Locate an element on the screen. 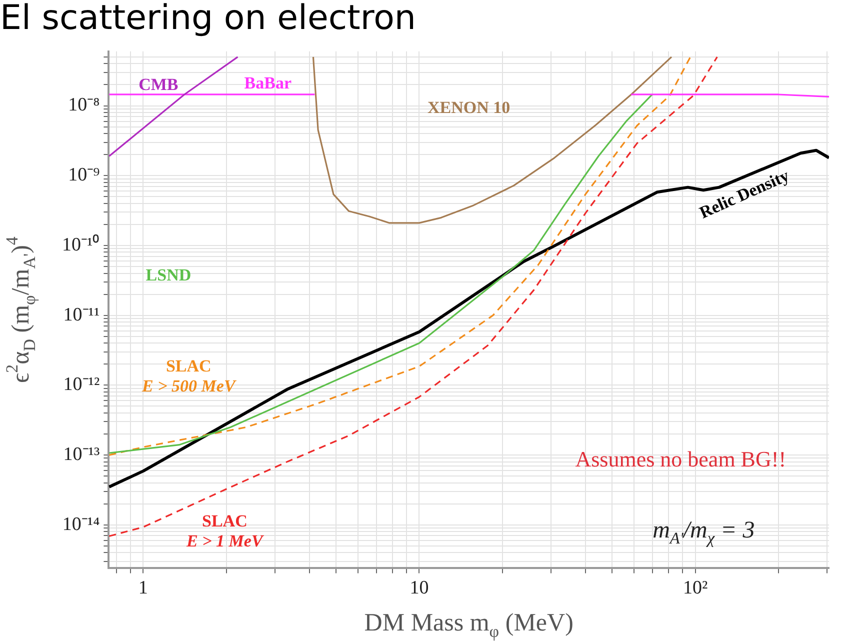 This screenshot has width=843, height=644. x-tick-label: 10 is located at coordinates (419, 588).